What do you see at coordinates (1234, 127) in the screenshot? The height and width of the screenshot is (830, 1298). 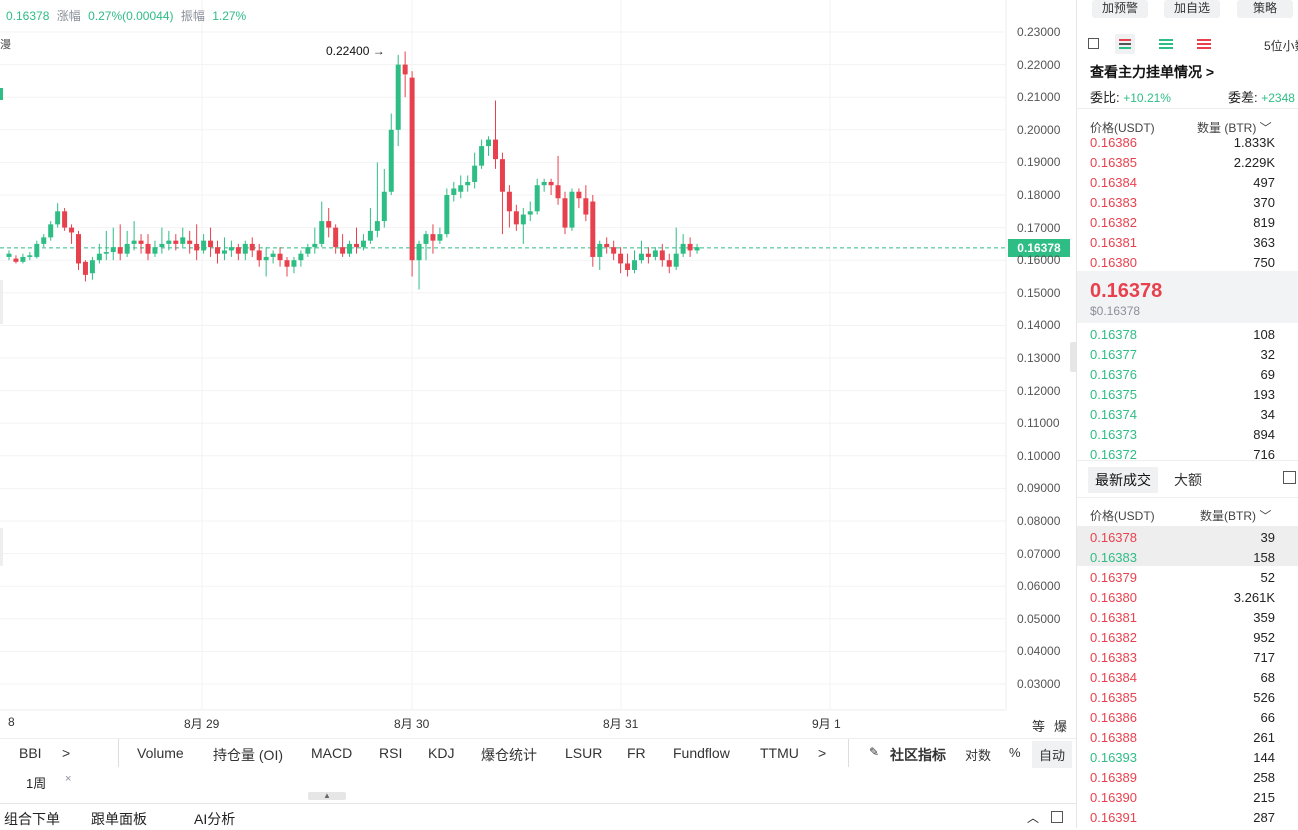 I see `ob-qty-header: 数量 (BTR) ﹀` at bounding box center [1234, 127].